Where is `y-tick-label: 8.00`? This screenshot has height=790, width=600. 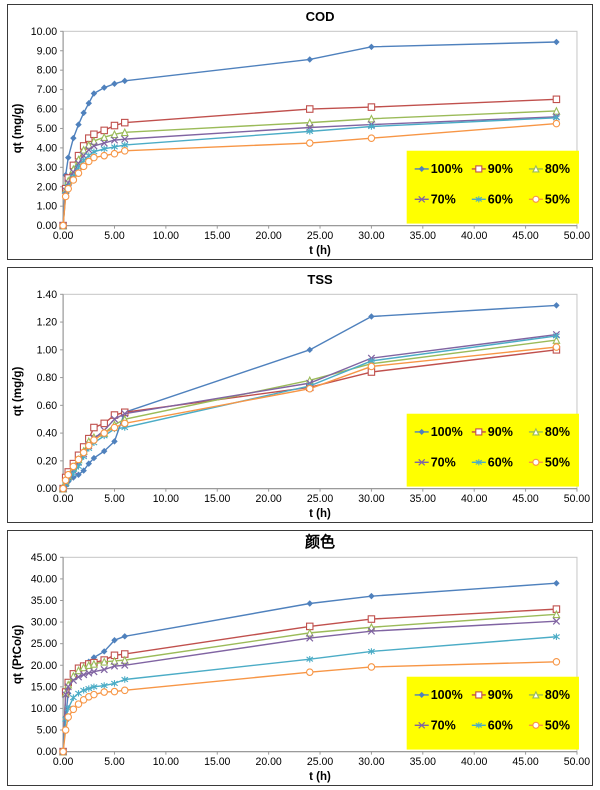
y-tick-label: 8.00 is located at coordinates (47, 71).